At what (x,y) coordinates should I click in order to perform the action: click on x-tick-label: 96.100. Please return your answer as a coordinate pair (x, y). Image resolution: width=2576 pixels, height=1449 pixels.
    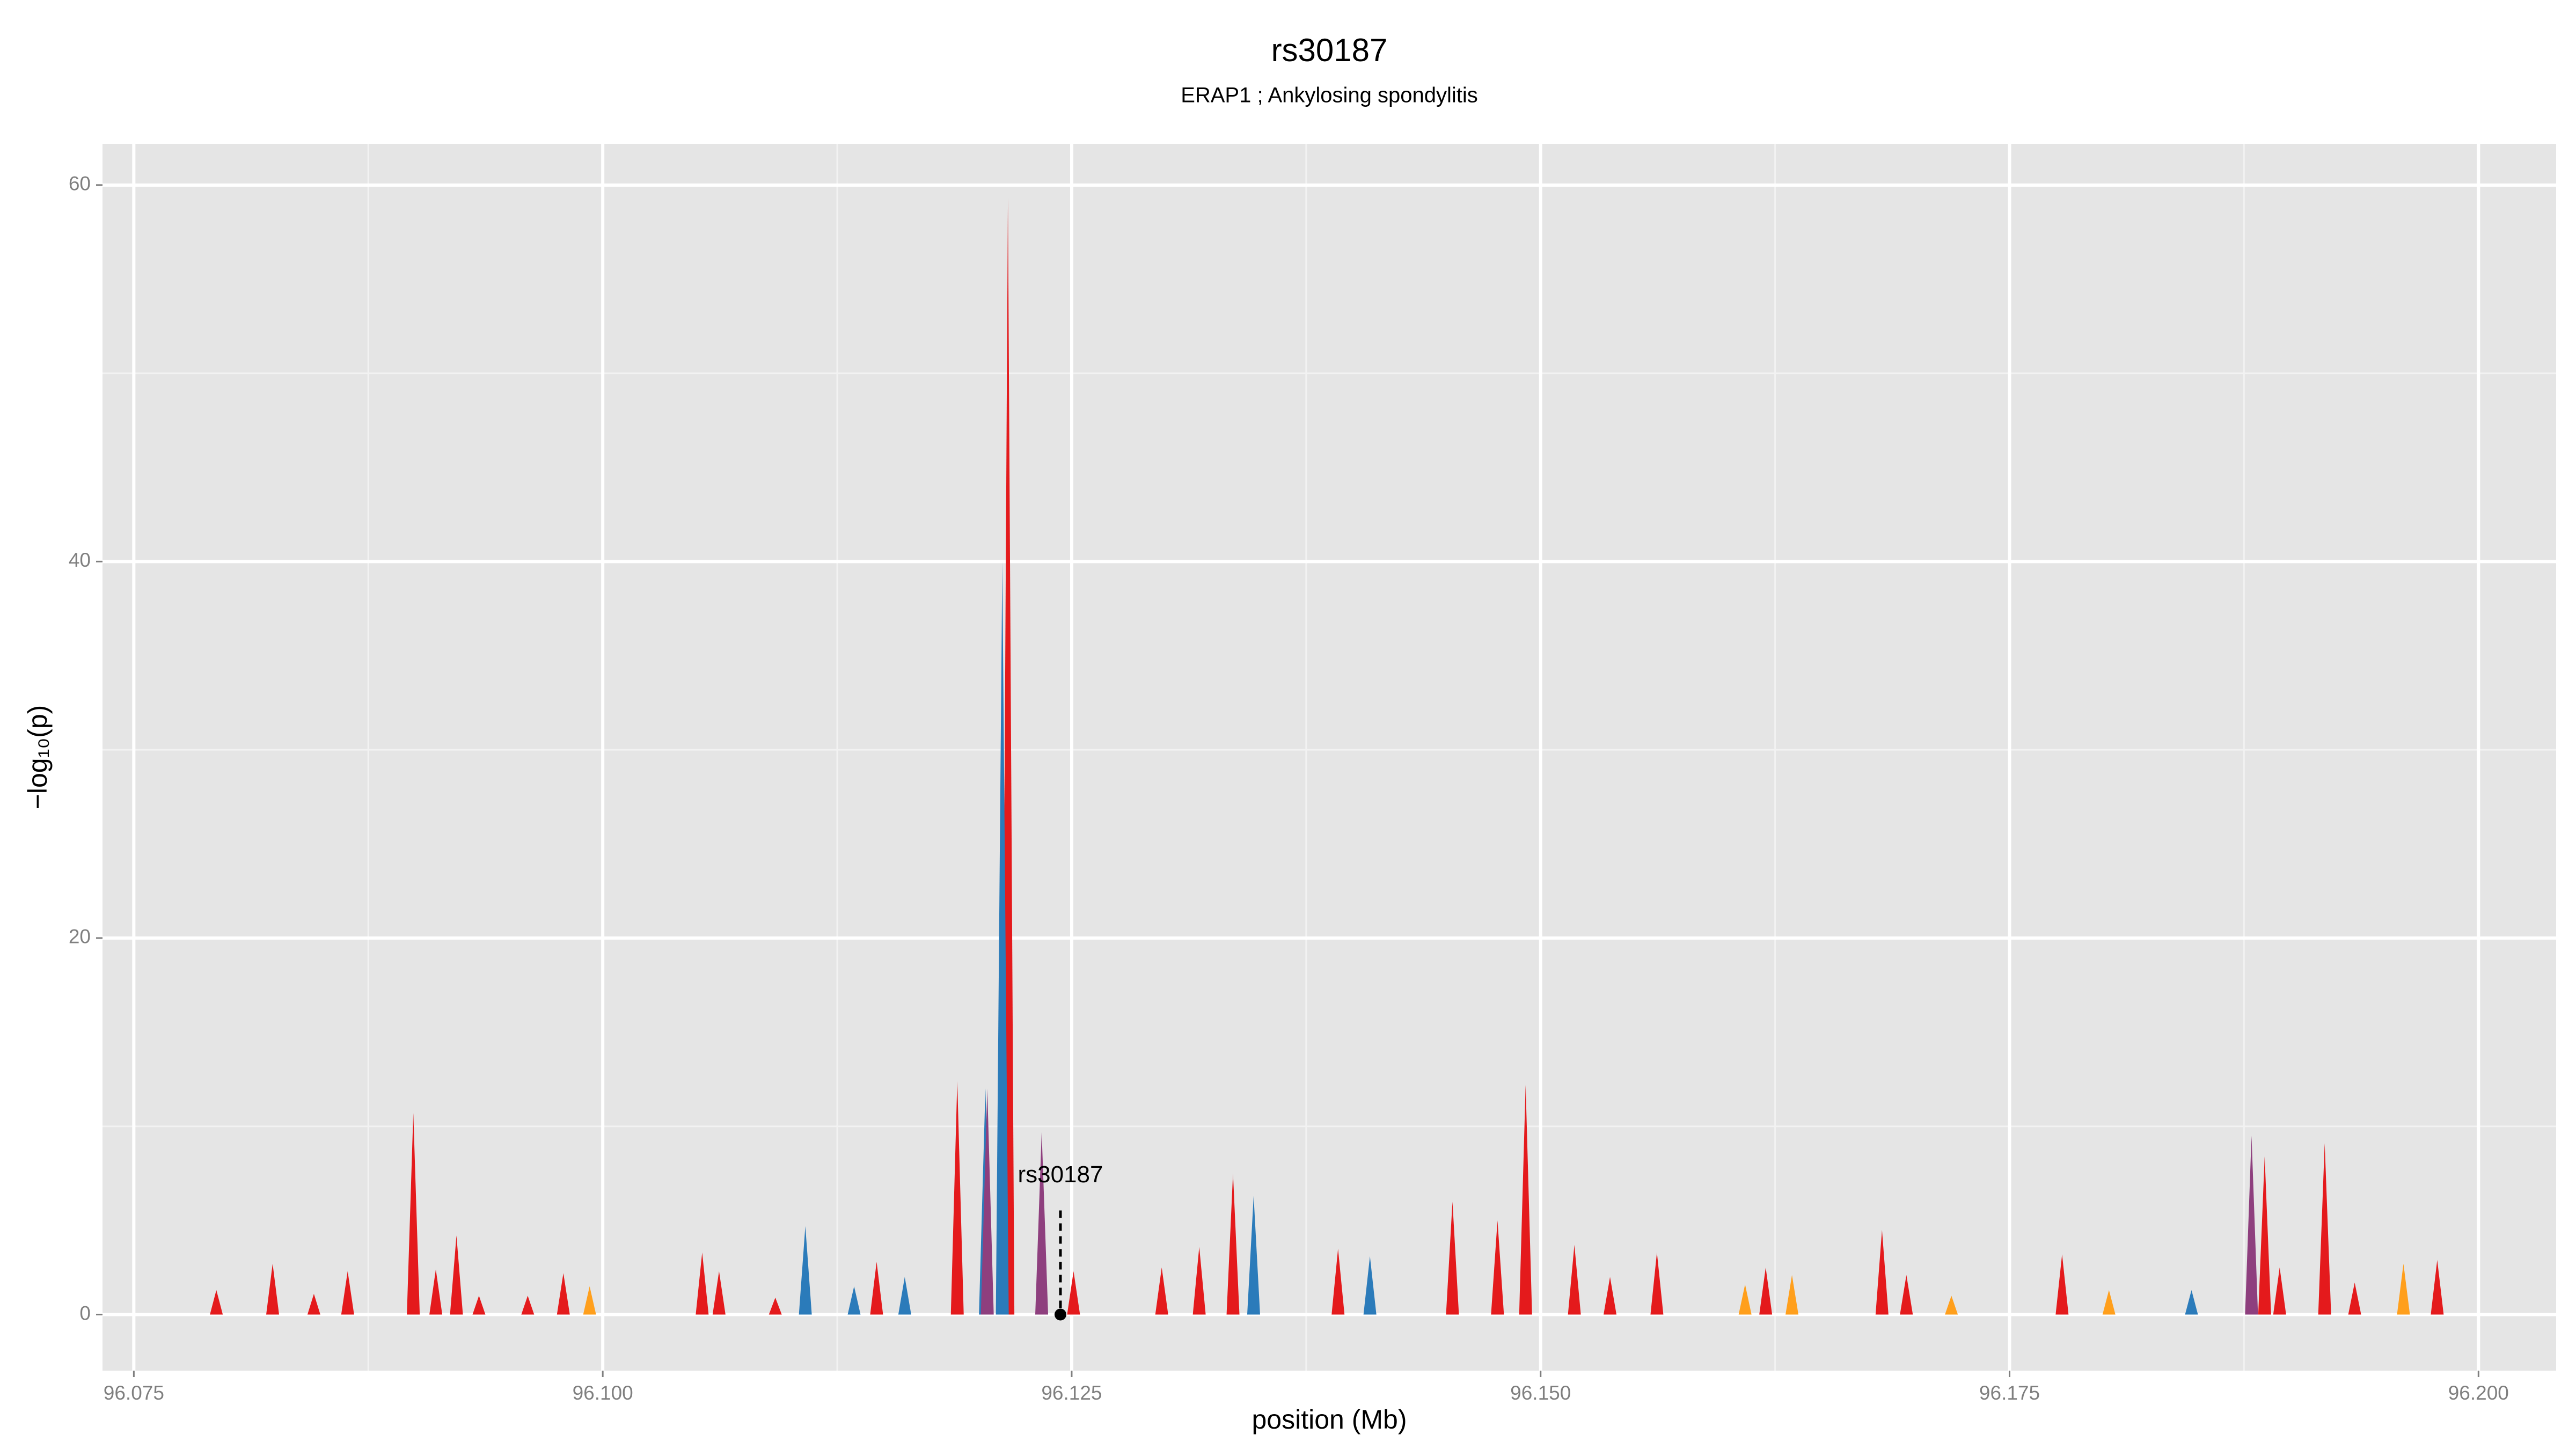
    Looking at the image, I should click on (603, 1393).